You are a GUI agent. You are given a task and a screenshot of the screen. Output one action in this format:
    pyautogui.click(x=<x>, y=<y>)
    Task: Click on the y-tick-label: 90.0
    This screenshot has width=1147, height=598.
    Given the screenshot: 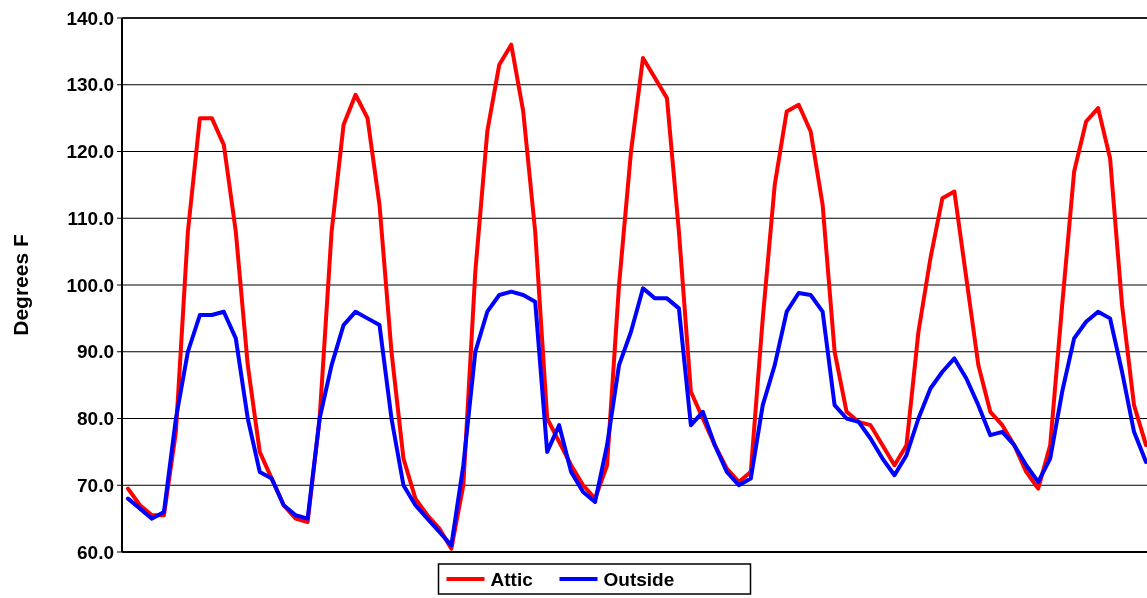 What is the action you would take?
    pyautogui.click(x=95, y=352)
    